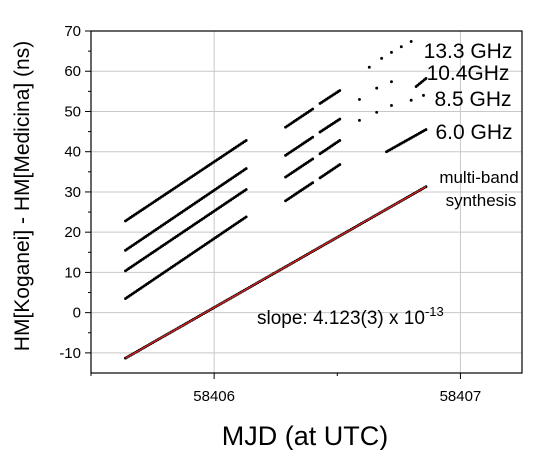 This screenshot has height=450, width=541. I want to click on label-8-5-ghz: 8.5 GHz, so click(472, 99).